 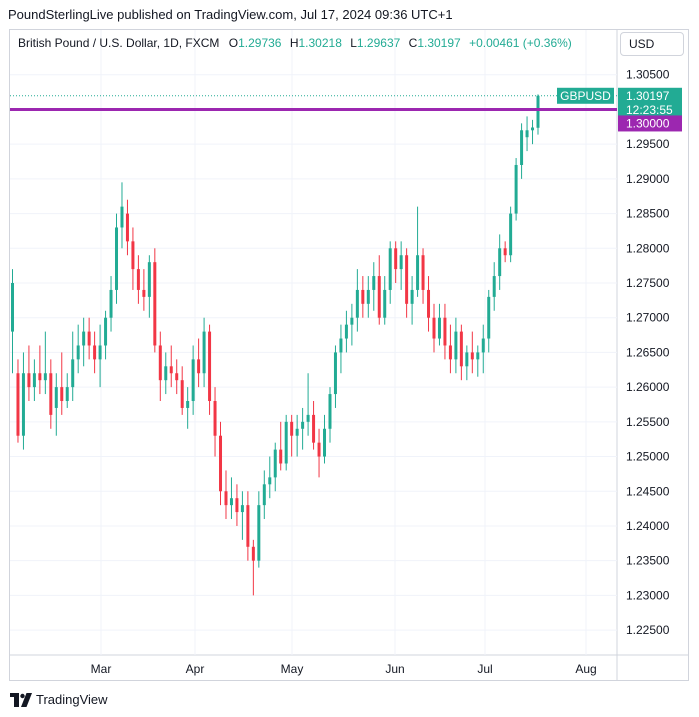 I want to click on open-value: 1.29736, so click(x=260, y=43).